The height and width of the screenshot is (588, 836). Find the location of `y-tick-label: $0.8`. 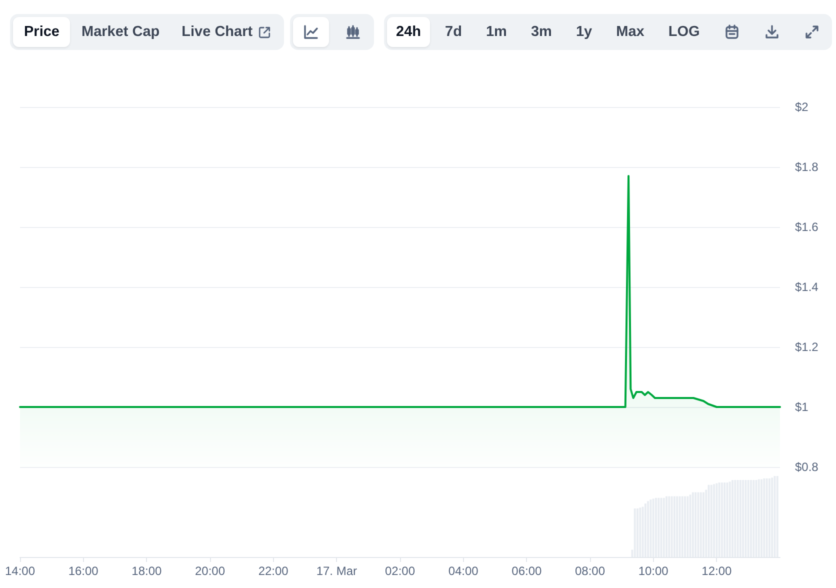

y-tick-label: $0.8 is located at coordinates (807, 467).